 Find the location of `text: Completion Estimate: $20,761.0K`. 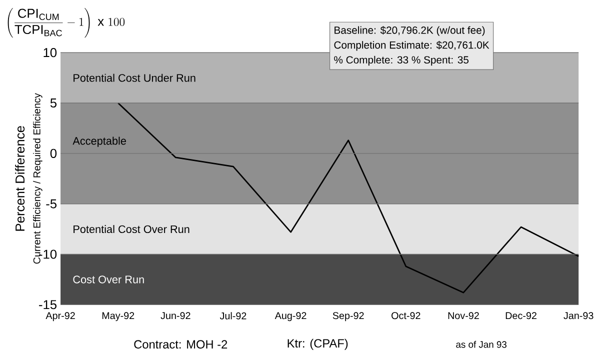

text: Completion Estimate: $20,761.0K is located at coordinates (412, 45).